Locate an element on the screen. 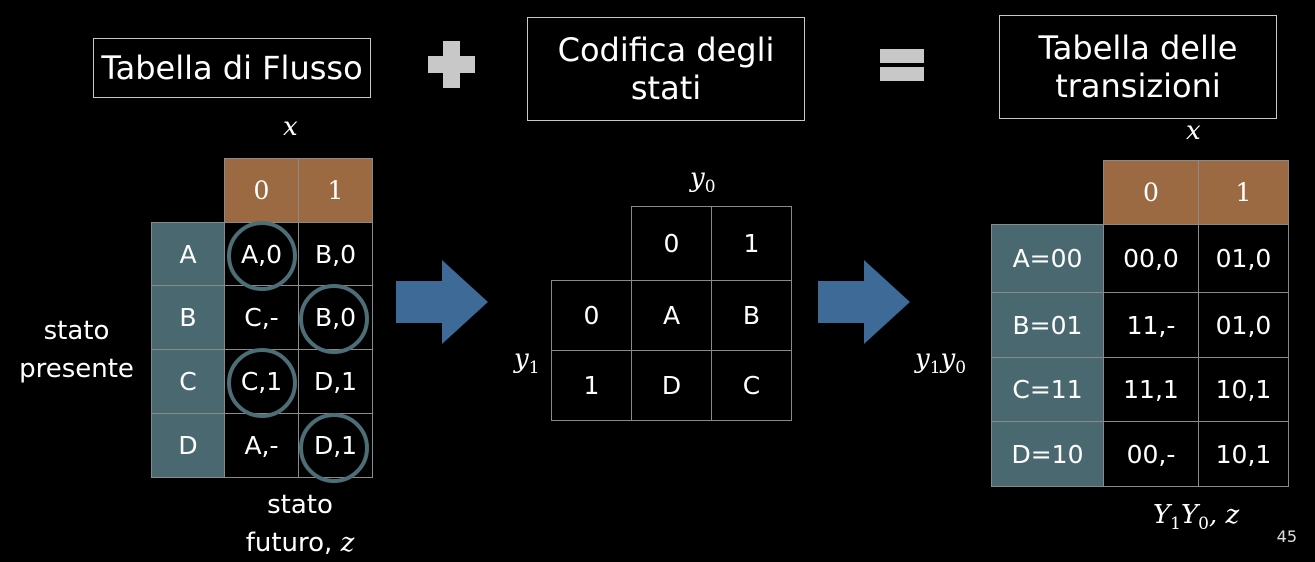  coding-row-header: 1 is located at coordinates (591, 385).